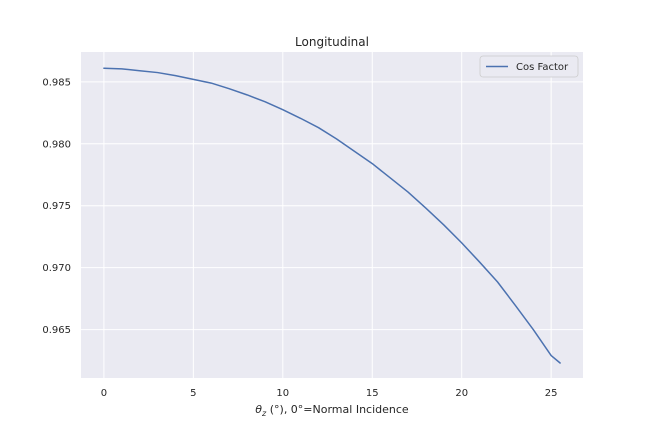 Image resolution: width=648 pixels, height=436 pixels. What do you see at coordinates (461, 393) in the screenshot?
I see `x-tick-label: 20` at bounding box center [461, 393].